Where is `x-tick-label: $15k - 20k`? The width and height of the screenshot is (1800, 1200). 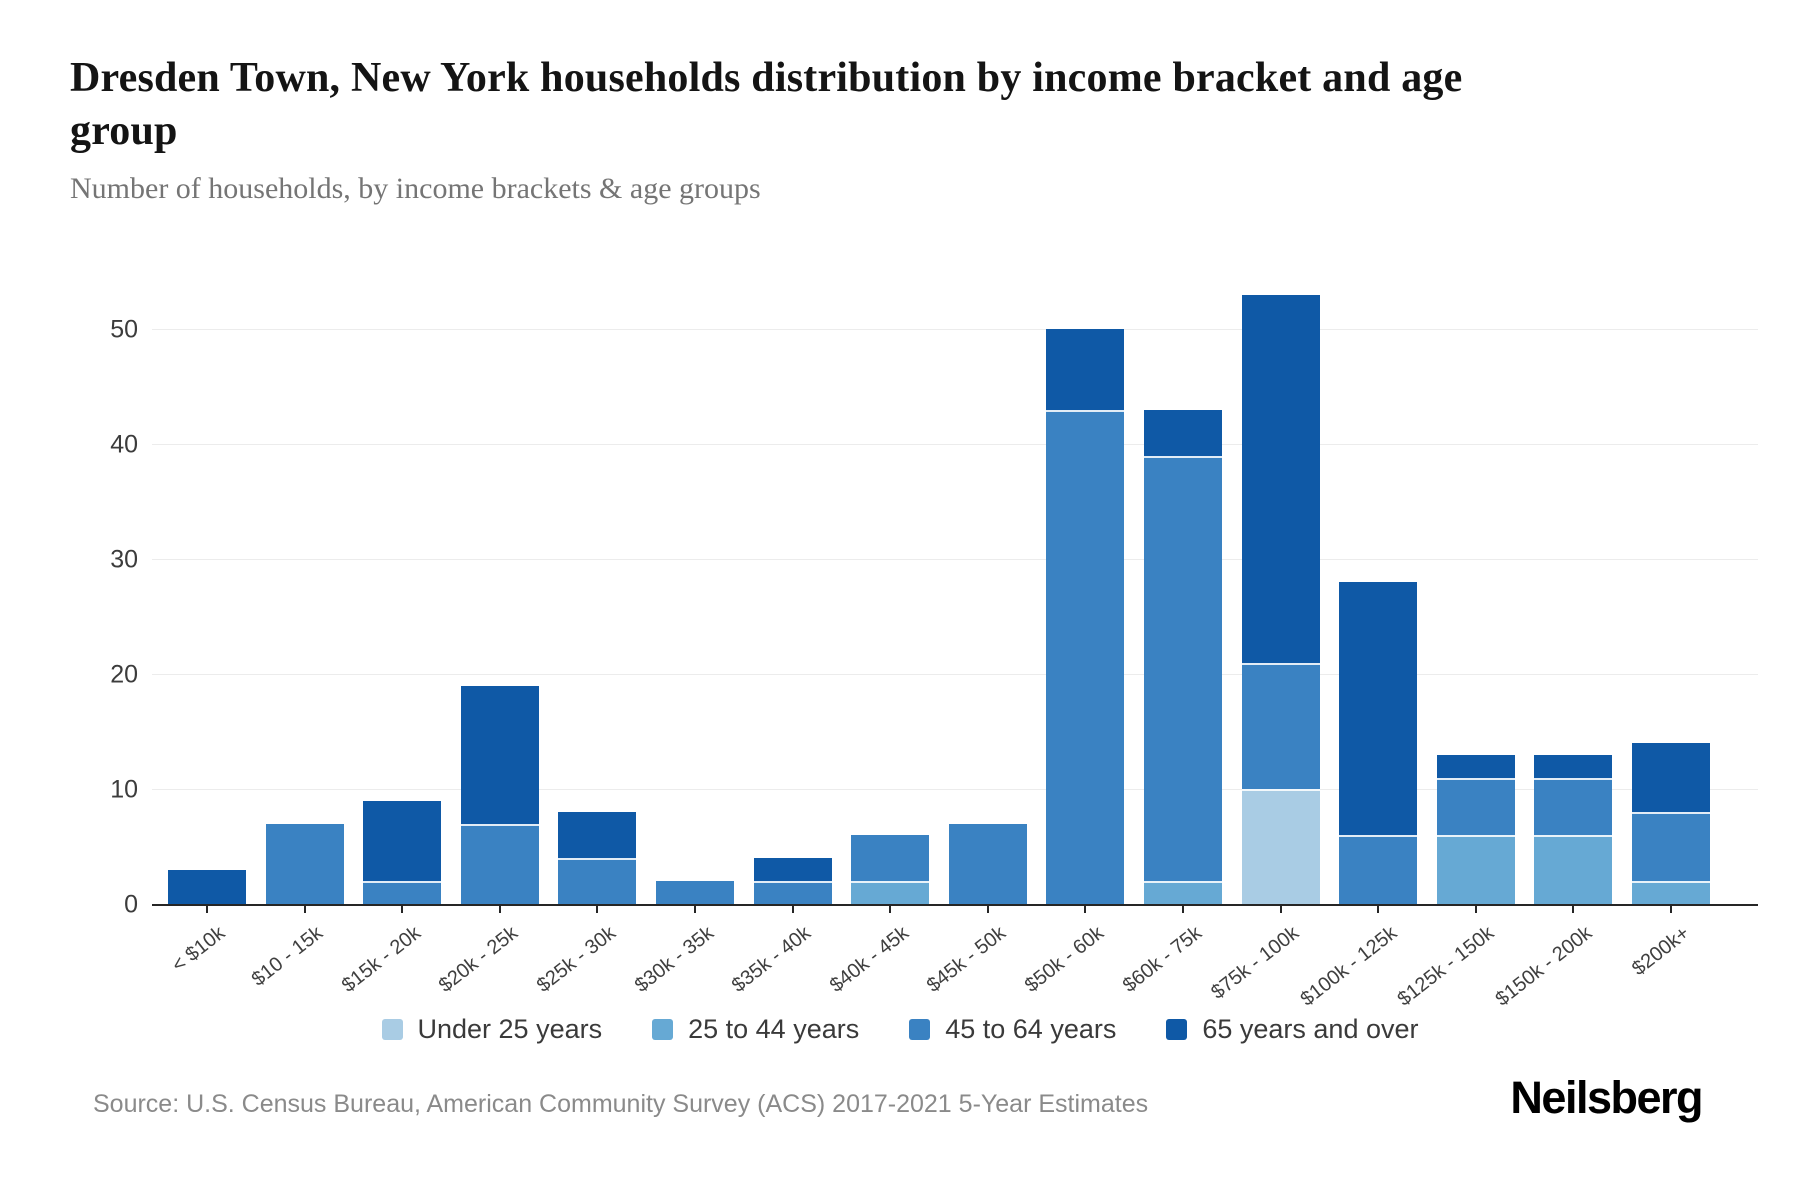
x-tick-label: $15k - 20k is located at coordinates (381, 959).